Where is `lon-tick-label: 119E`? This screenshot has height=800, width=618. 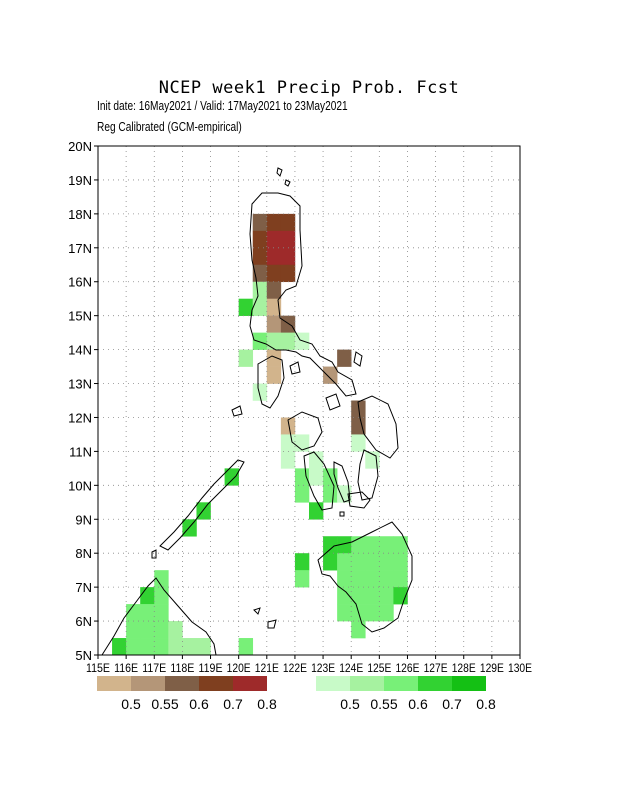
lon-tick-label: 119E is located at coordinates (211, 668).